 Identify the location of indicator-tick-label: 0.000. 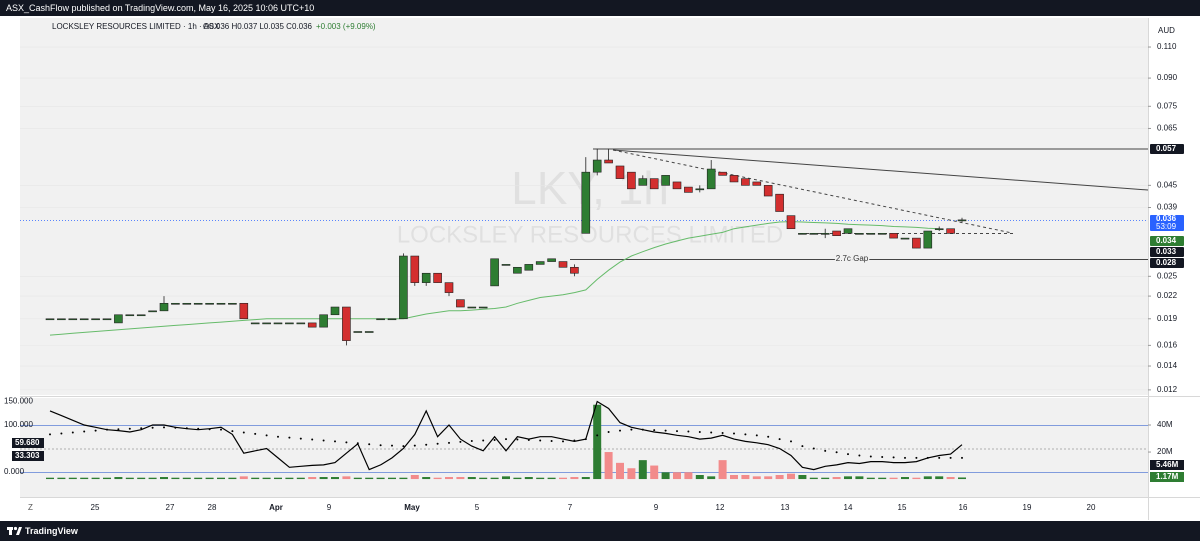
(14, 471).